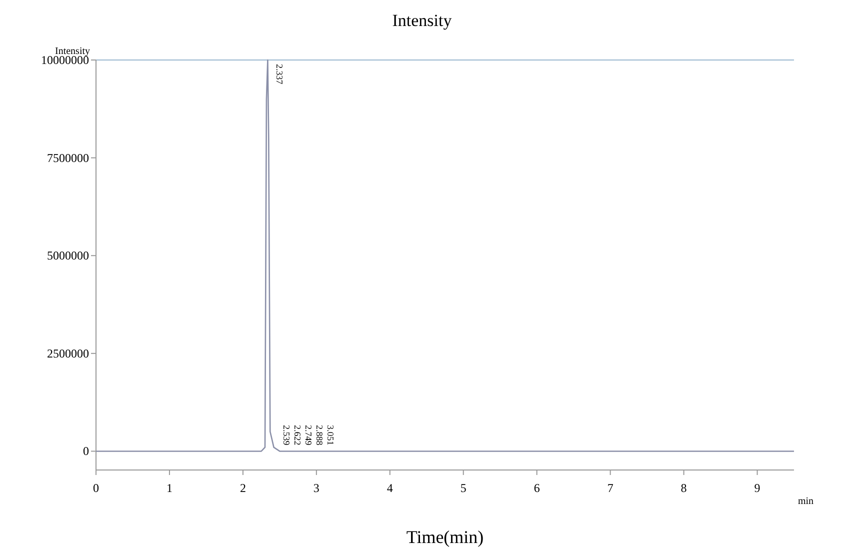  Describe the element at coordinates (309, 435) in the screenshot. I see `annotation: 2.749` at that location.